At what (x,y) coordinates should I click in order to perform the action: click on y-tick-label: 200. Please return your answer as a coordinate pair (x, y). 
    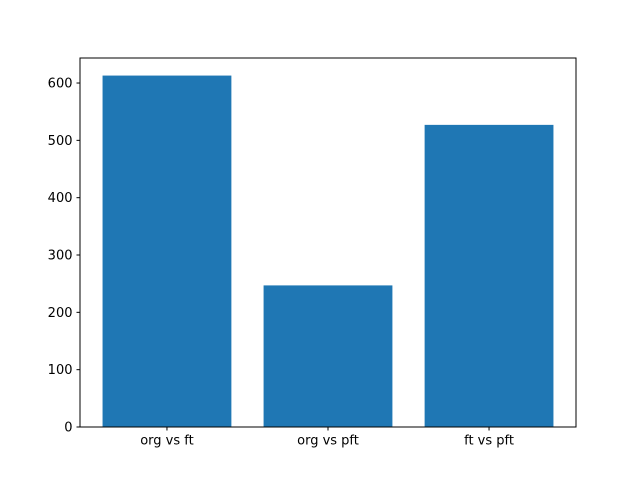
    Looking at the image, I should click on (60, 313).